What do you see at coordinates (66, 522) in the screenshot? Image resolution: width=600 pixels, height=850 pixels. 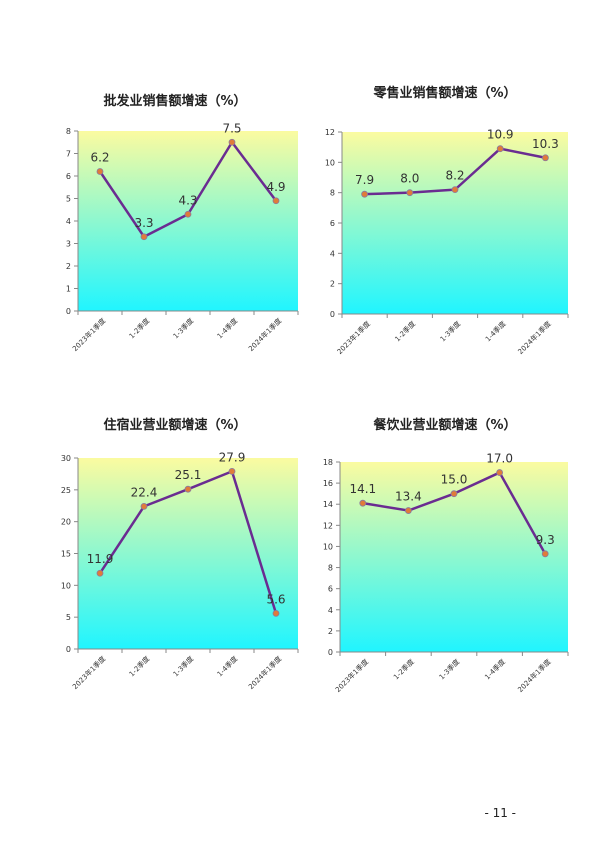 I see `y-tick-label: 20` at bounding box center [66, 522].